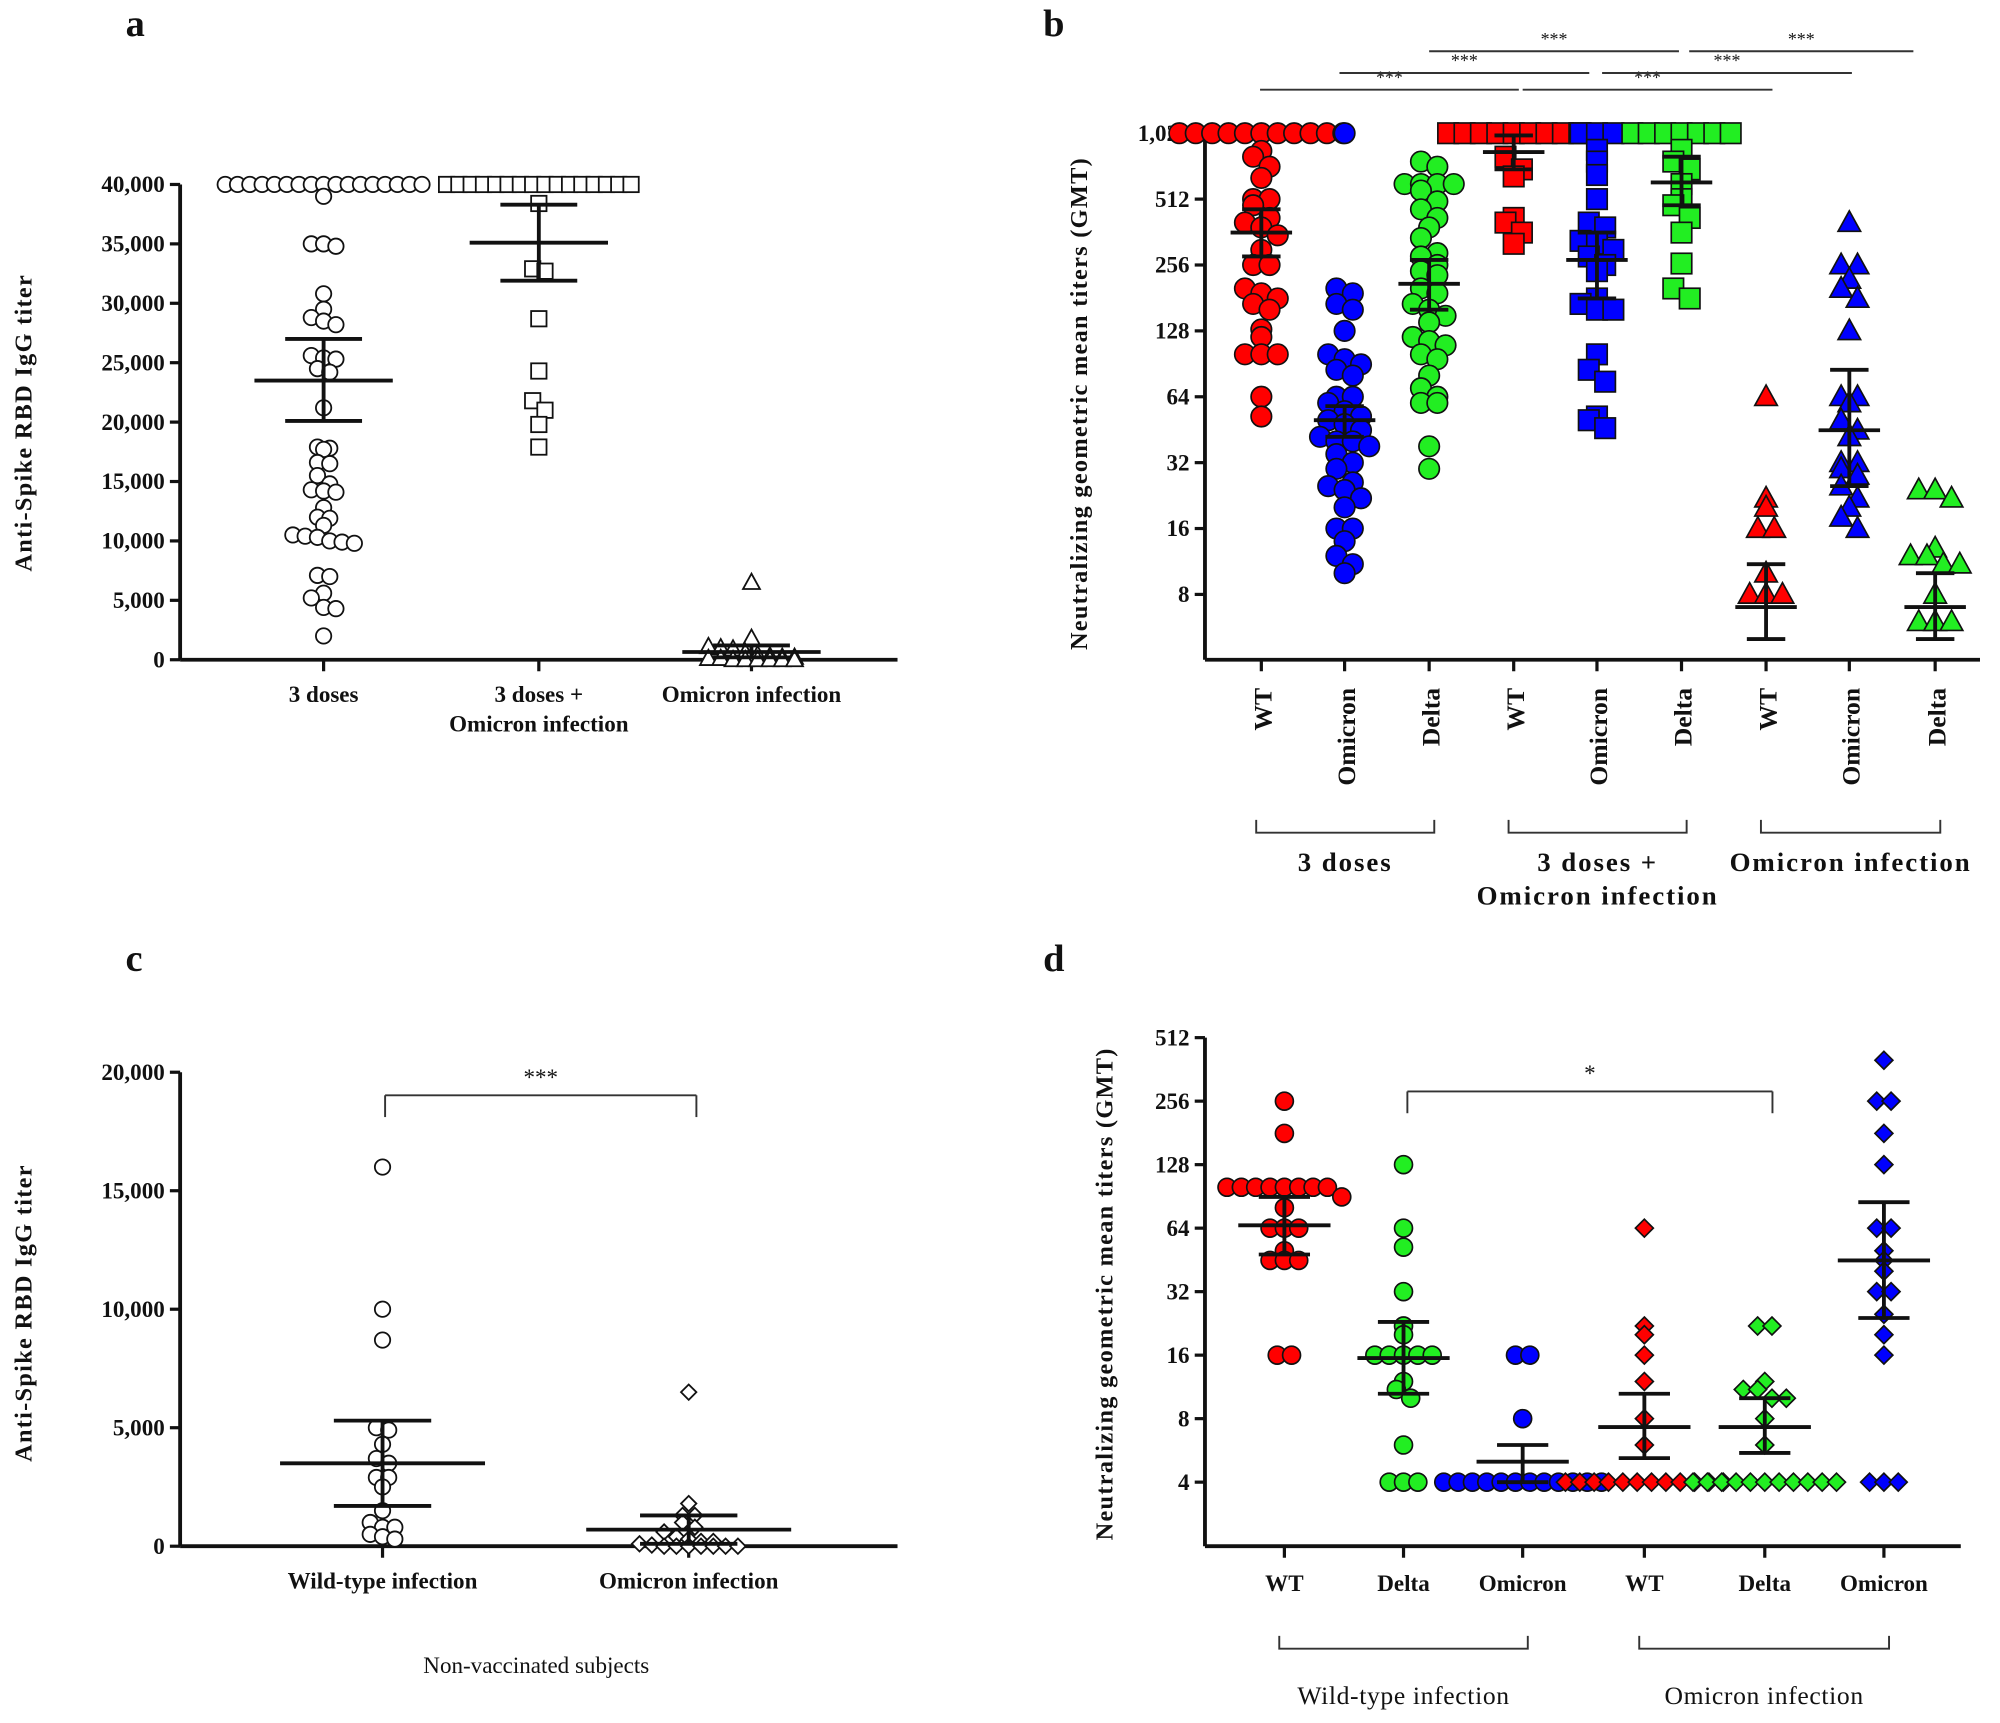  I want to click on panel-letter: a, so click(135, 24).